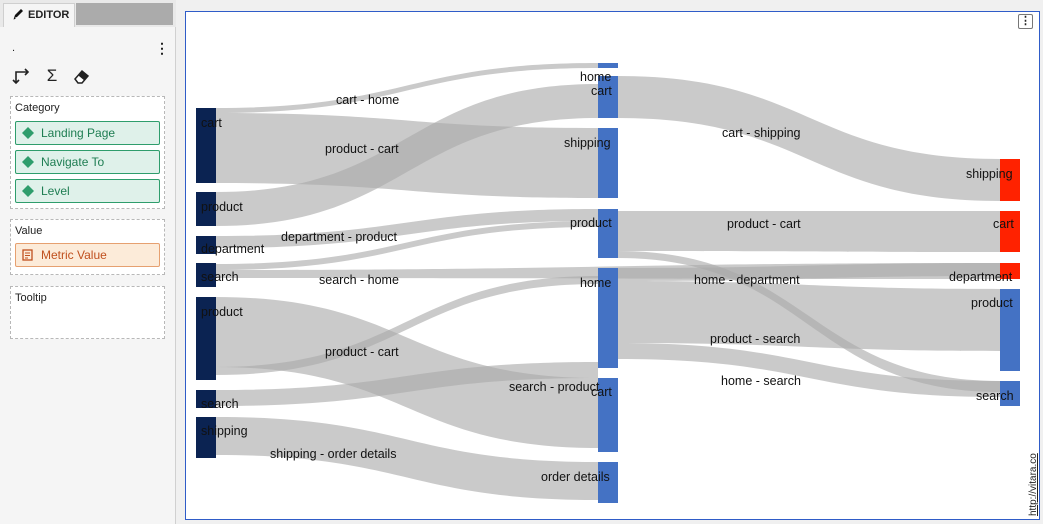 This screenshot has height=524, width=1043. What do you see at coordinates (49, 15) in the screenshot?
I see `tab-editor-label: EDITOR` at bounding box center [49, 15].